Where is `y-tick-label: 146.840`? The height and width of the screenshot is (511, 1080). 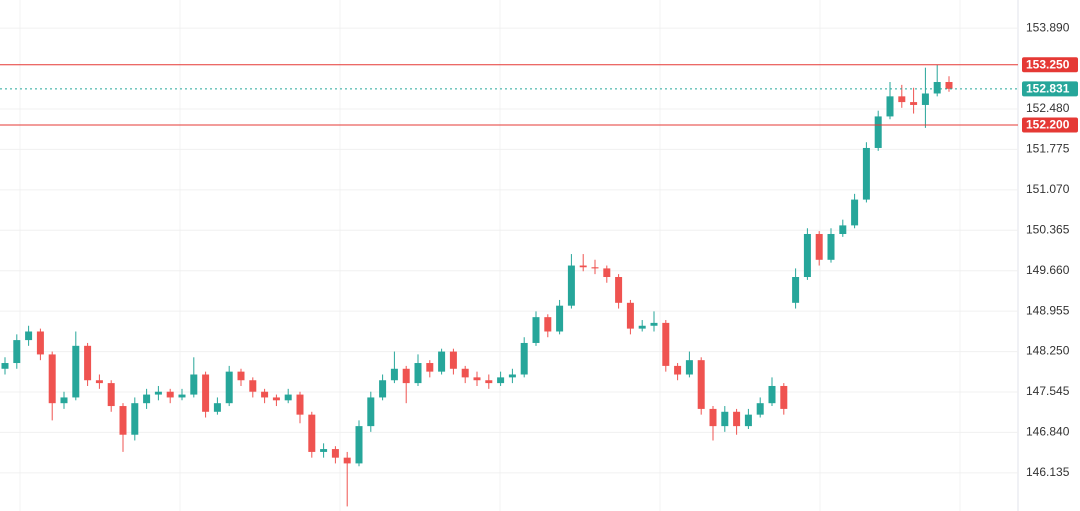
y-tick-label: 146.840 is located at coordinates (1048, 432).